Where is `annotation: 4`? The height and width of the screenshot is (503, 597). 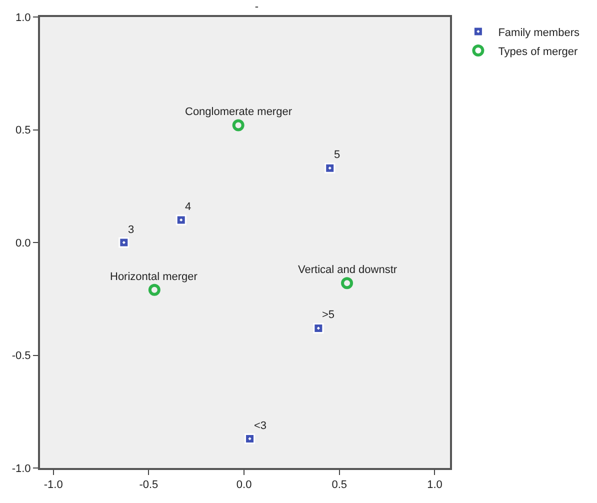 annotation: 4 is located at coordinates (188, 207).